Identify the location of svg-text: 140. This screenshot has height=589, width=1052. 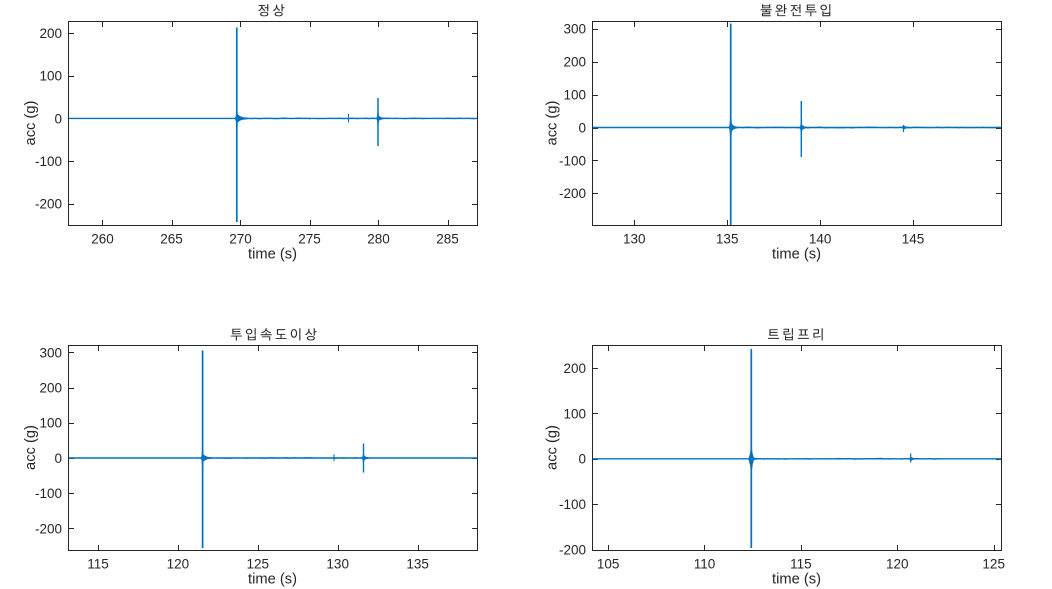
(820, 239).